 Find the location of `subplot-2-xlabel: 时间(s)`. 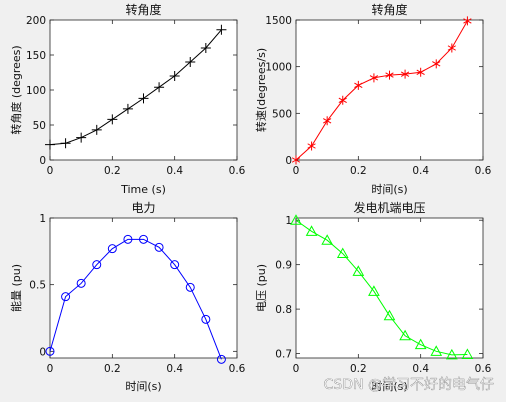

subplot-2-xlabel: 时间(s) is located at coordinates (389, 189).